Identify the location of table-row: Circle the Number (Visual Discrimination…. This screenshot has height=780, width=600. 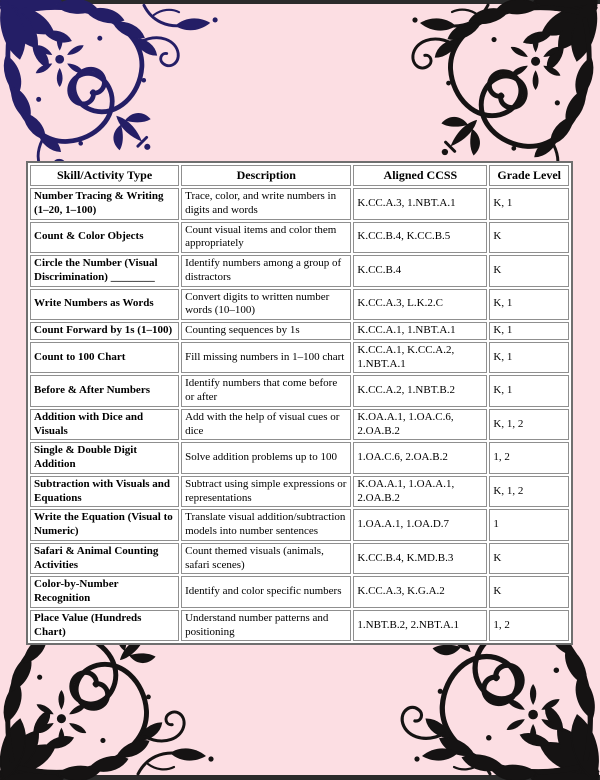
(299, 271).